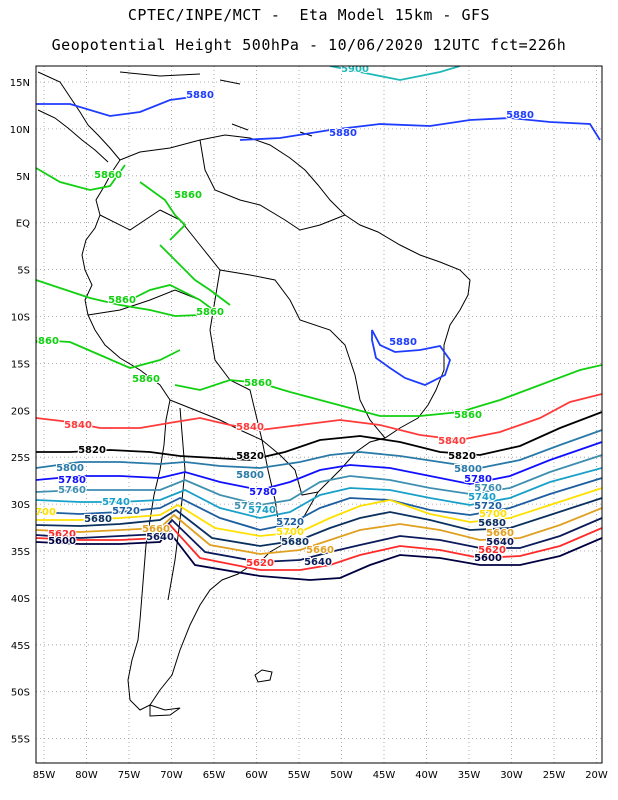  What do you see at coordinates (596, 775) in the screenshot?
I see `lon-tick-label: 20W` at bounding box center [596, 775].